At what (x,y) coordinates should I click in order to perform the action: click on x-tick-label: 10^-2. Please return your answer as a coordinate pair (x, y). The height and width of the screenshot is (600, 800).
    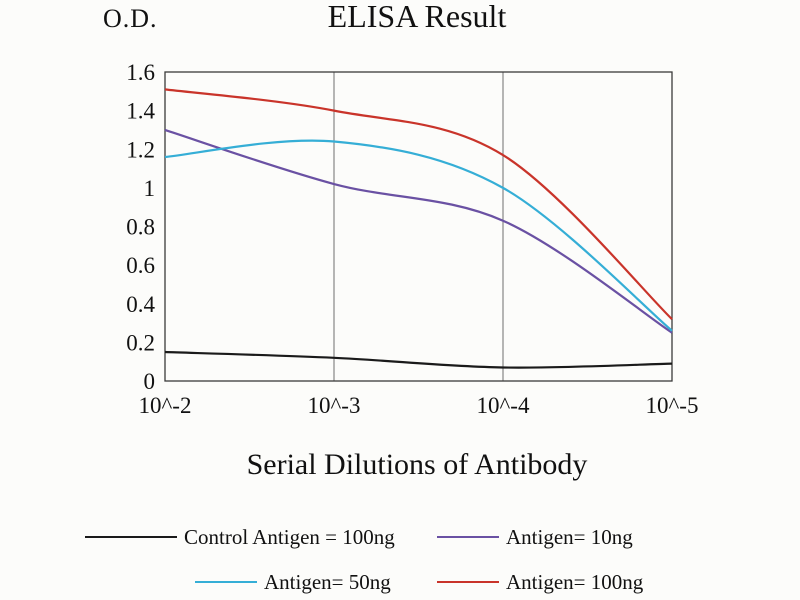
    Looking at the image, I should click on (165, 405).